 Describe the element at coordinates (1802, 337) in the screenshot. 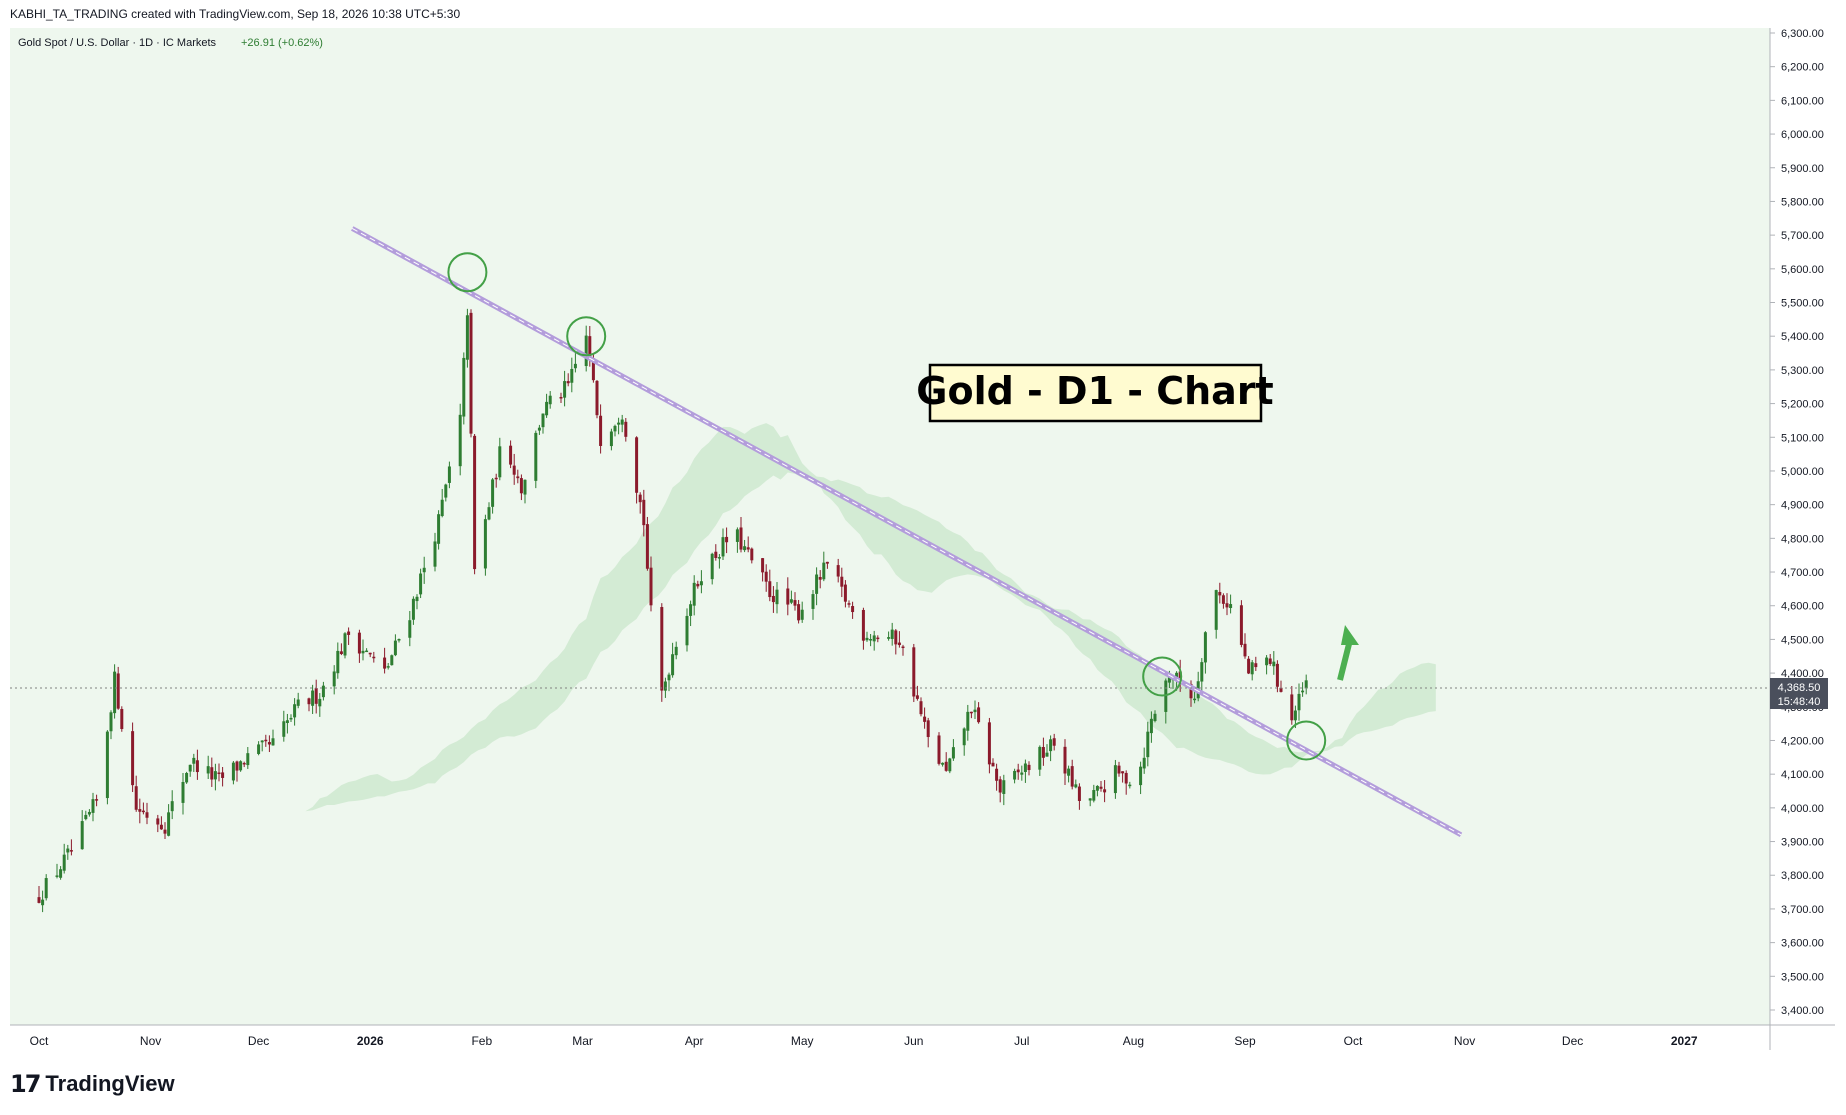

I see `price-tick-label: 5,400.00` at that location.